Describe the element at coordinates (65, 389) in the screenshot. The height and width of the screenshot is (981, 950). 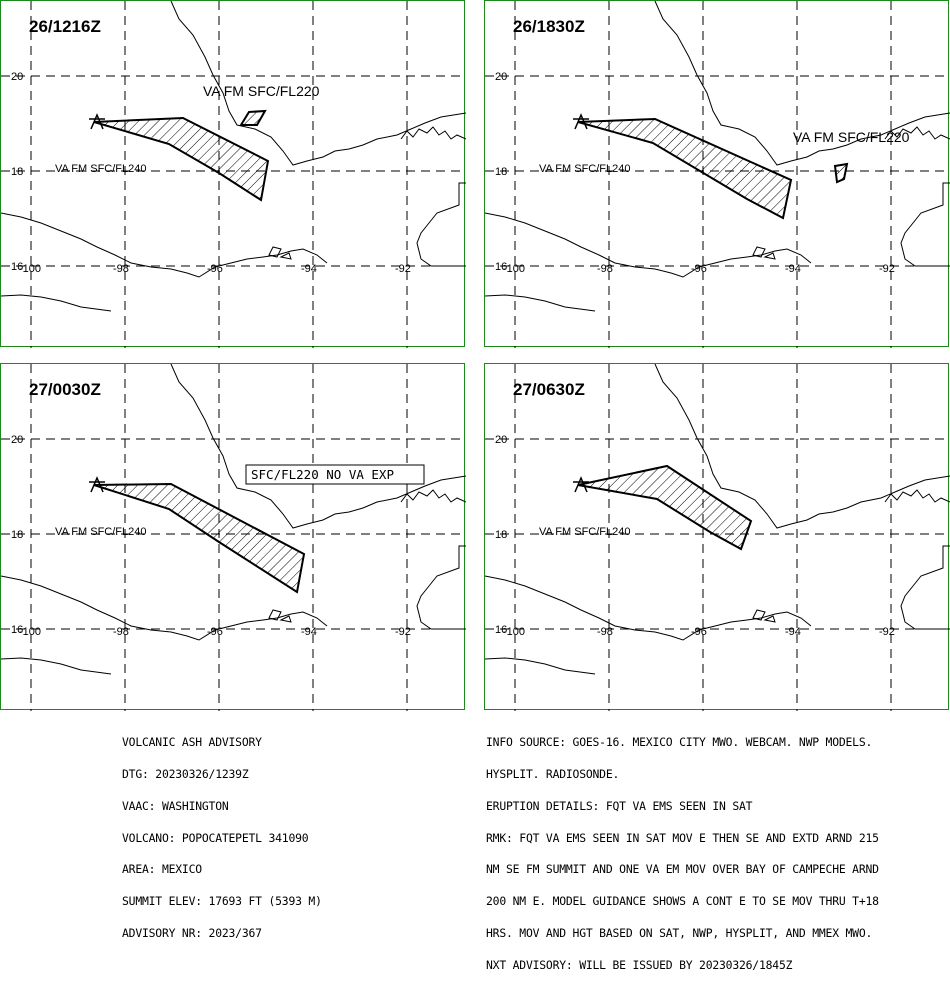
I see `panel-time: 27/0030Z` at that location.